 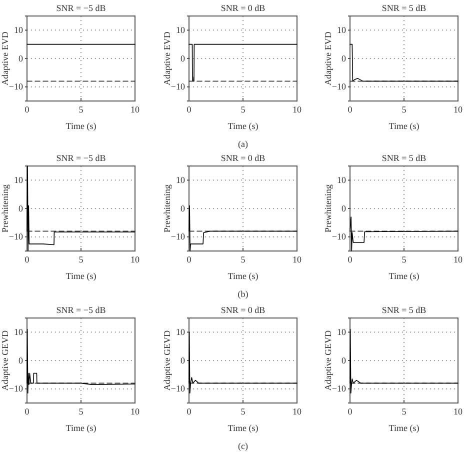 I want to click on text: (b), so click(x=243, y=294).